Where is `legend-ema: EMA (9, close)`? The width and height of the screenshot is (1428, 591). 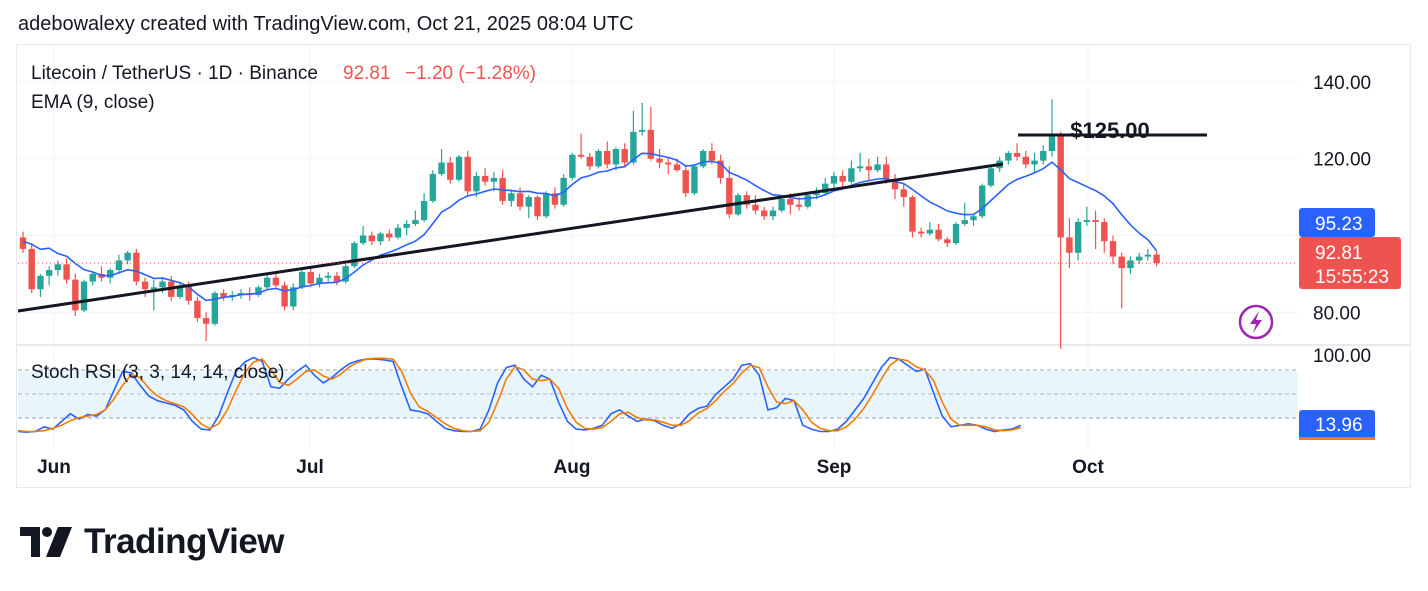
legend-ema: EMA (9, close) is located at coordinates (93, 102).